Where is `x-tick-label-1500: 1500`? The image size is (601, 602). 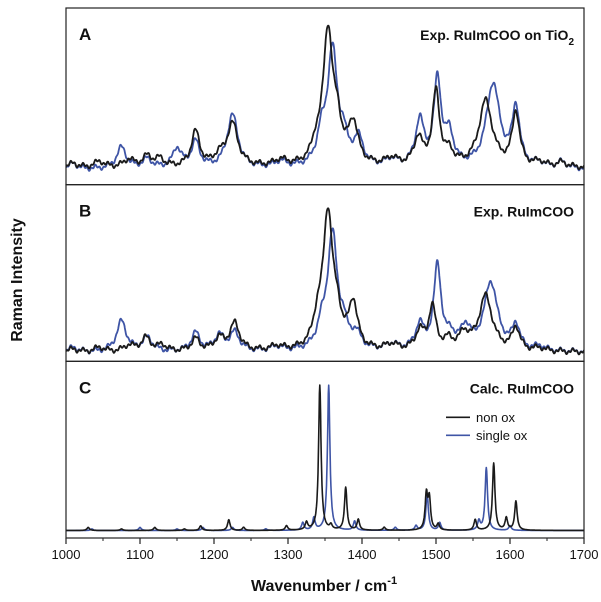 x-tick-label-1500: 1500 is located at coordinates (436, 554).